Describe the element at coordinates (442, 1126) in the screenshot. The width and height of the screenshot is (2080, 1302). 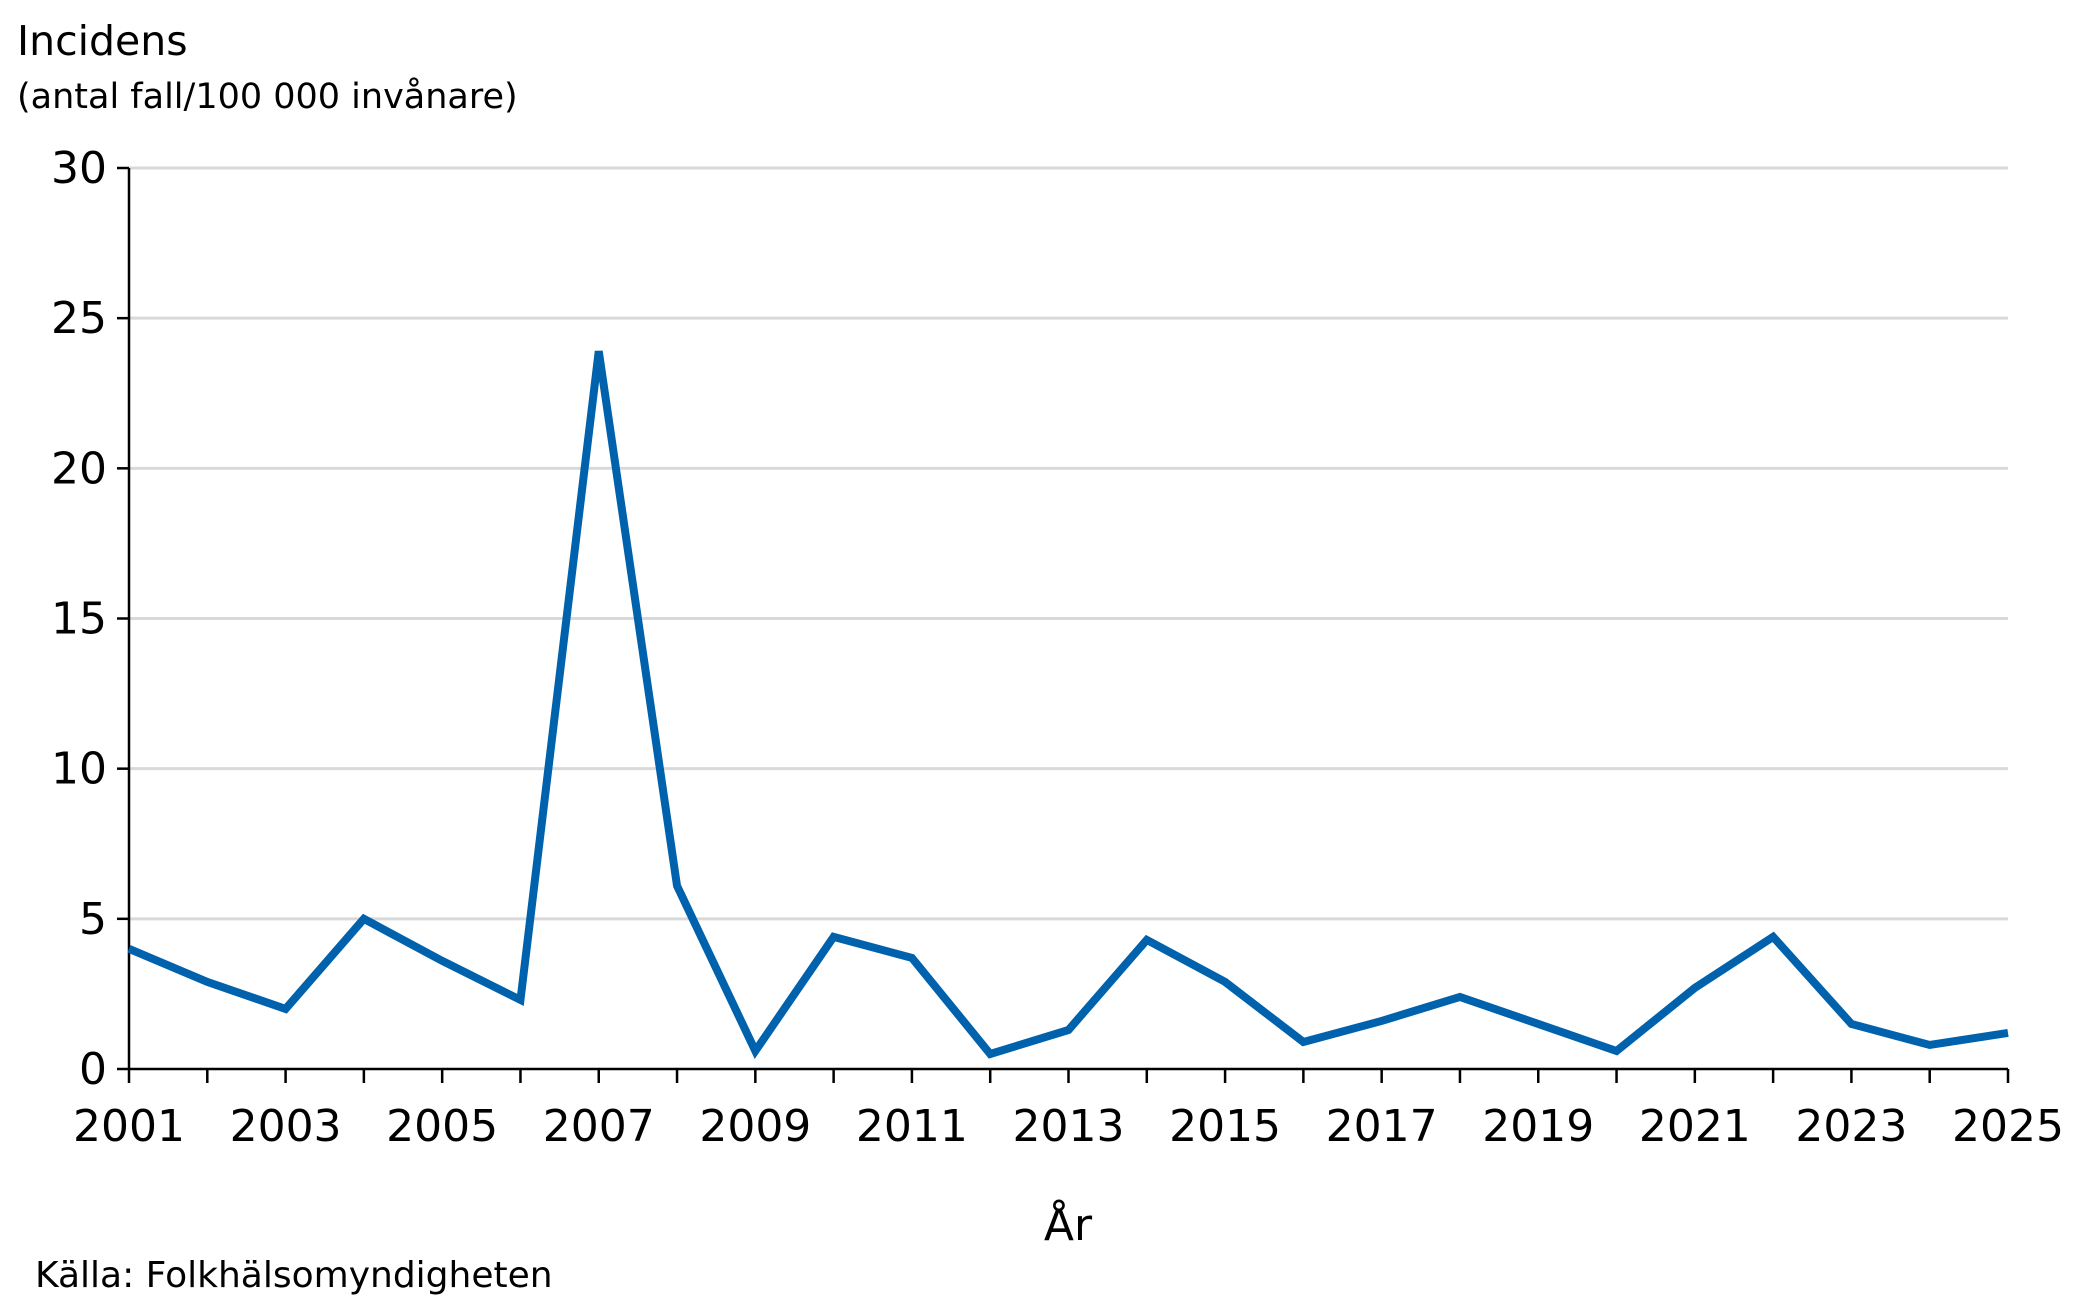
I see `x-tick-label: 2005` at that location.